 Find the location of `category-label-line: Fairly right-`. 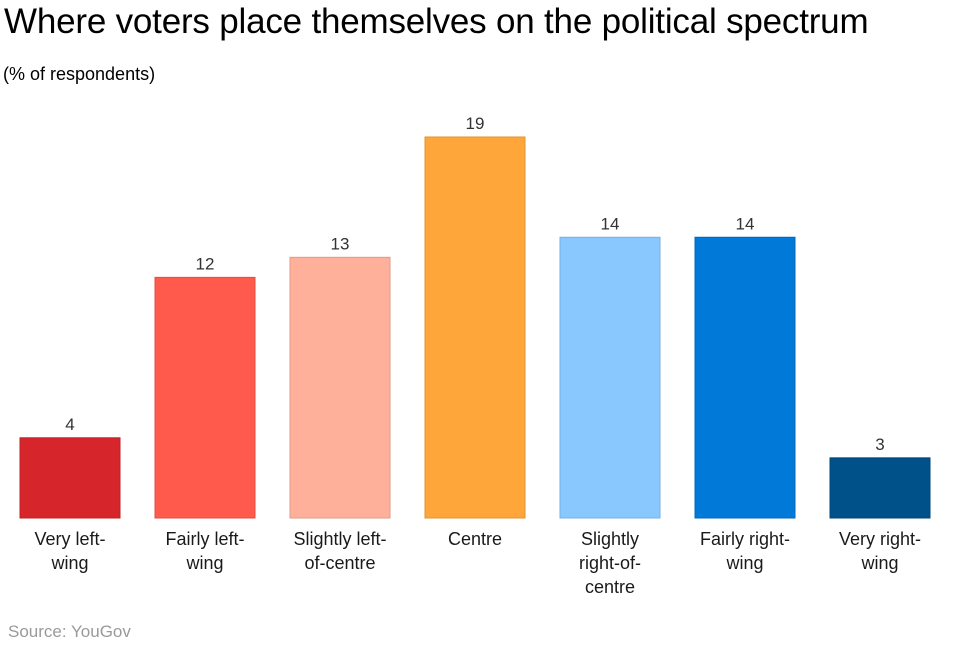

category-label-line: Fairly right- is located at coordinates (745, 539).